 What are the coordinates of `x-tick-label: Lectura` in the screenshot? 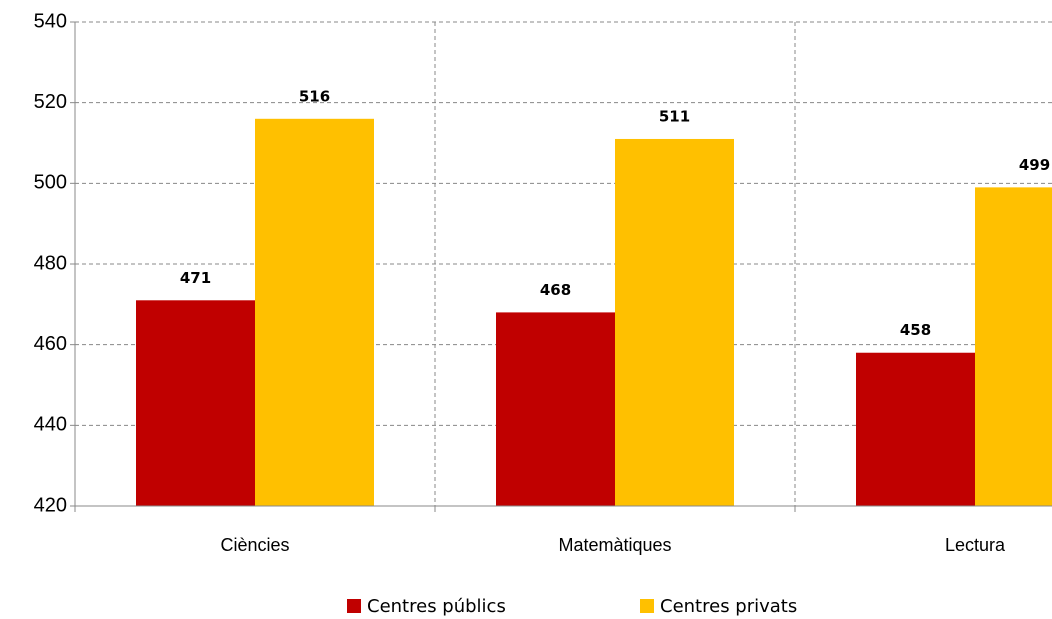 It's located at (975, 545).